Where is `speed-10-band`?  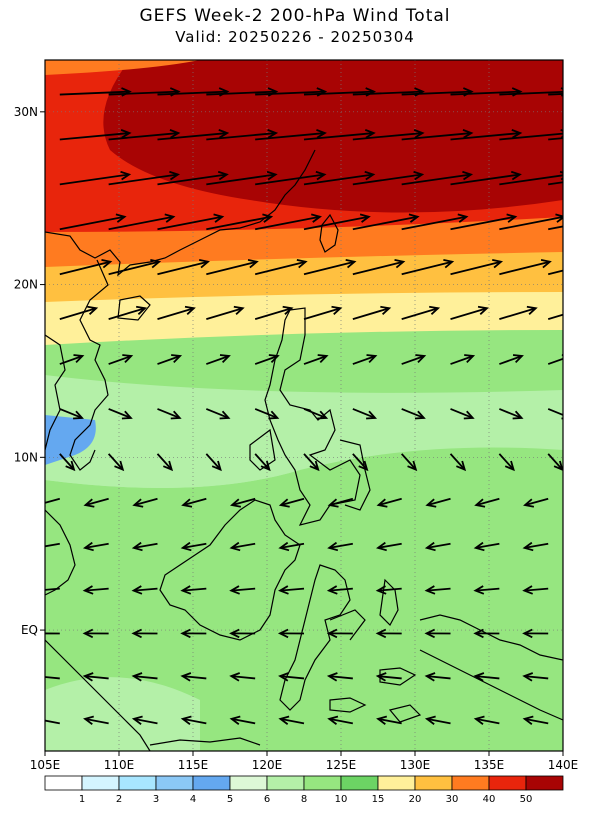
speed-10-band is located at coordinates (304, 362).